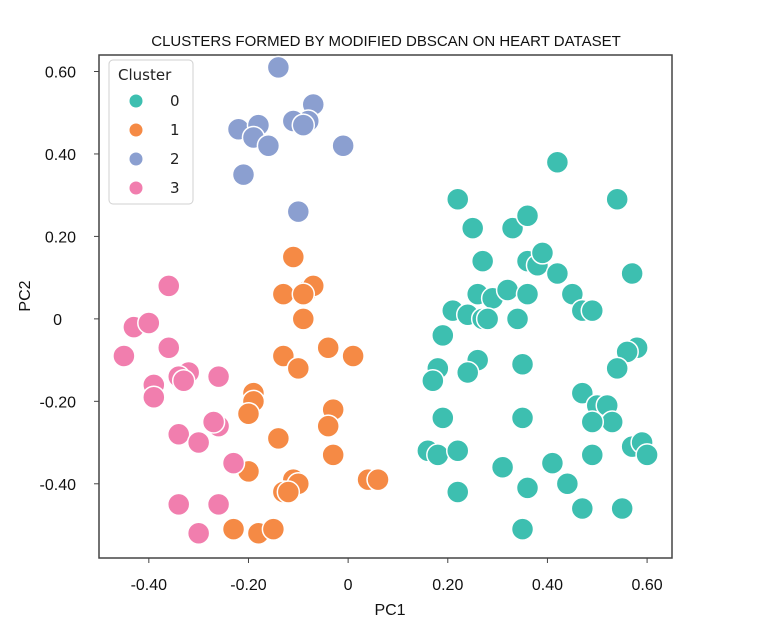 This screenshot has width=759, height=629. What do you see at coordinates (175, 101) in the screenshot?
I see `legend-label-0: 0` at bounding box center [175, 101].